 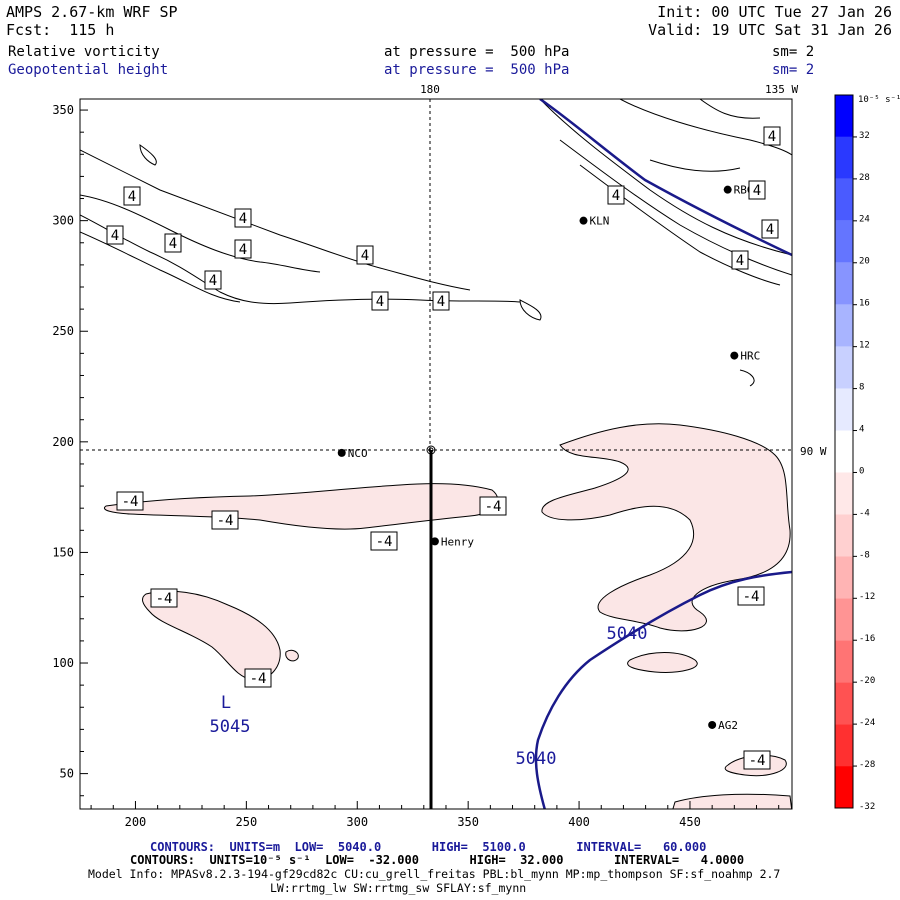 What do you see at coordinates (864, 346) in the screenshot?
I see `colorbar-tick-label: 12` at bounding box center [864, 346].